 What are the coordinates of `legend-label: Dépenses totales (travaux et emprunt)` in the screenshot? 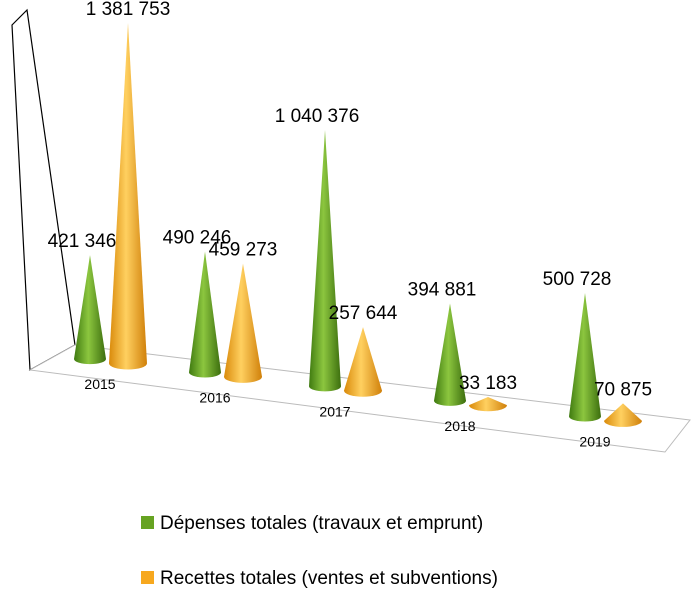 It's located at (321, 523).